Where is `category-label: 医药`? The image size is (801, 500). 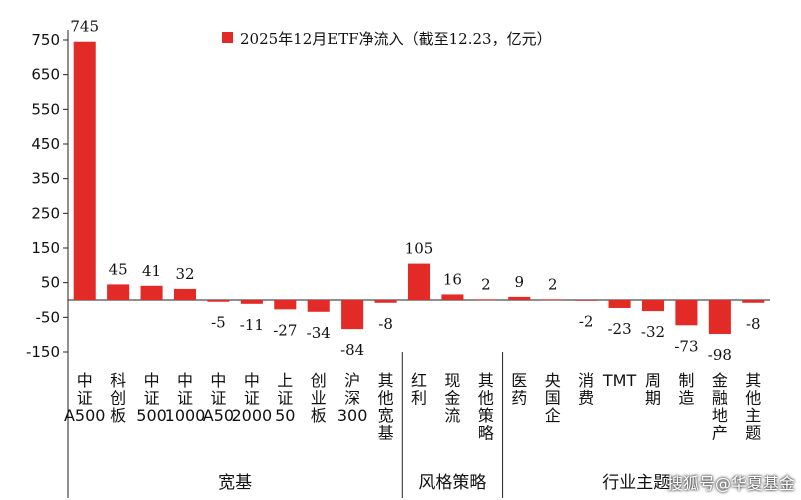 category-label: 医药 is located at coordinates (519, 389).